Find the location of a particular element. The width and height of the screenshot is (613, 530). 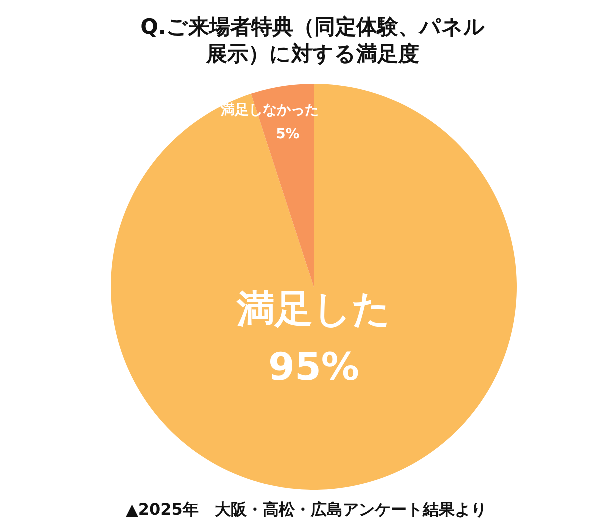

chart-title: Q.ご来場者特典（同定体験、パネル展示）に対する満足度 is located at coordinates (313, 41).